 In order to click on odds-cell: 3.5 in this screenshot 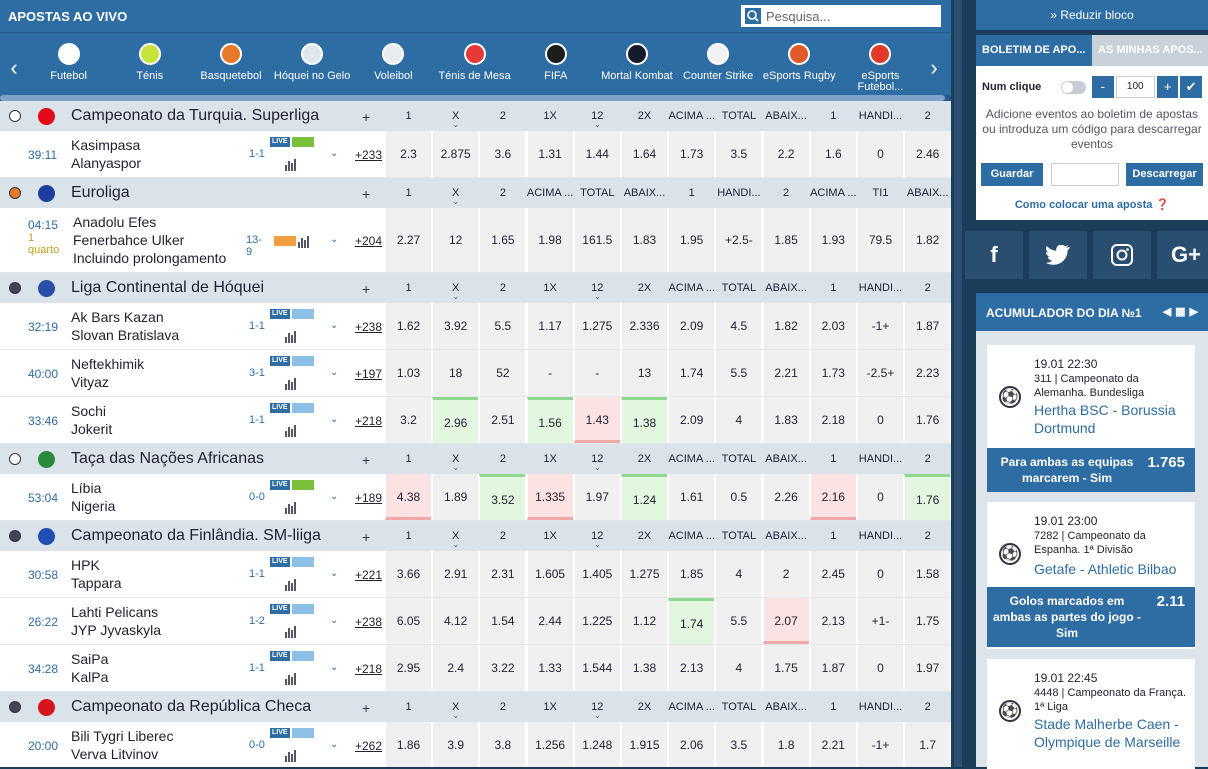, I will do `click(738, 154)`.